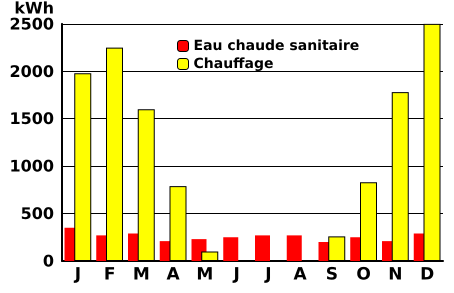 The width and height of the screenshot is (454, 293). I want to click on x-tick-label: D, so click(427, 274).